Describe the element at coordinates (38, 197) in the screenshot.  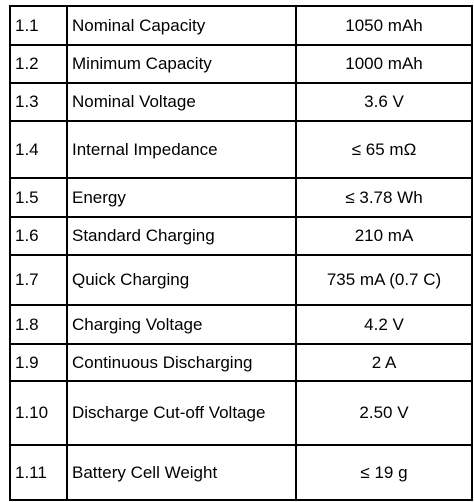
I see `item-number: 1.5` at that location.